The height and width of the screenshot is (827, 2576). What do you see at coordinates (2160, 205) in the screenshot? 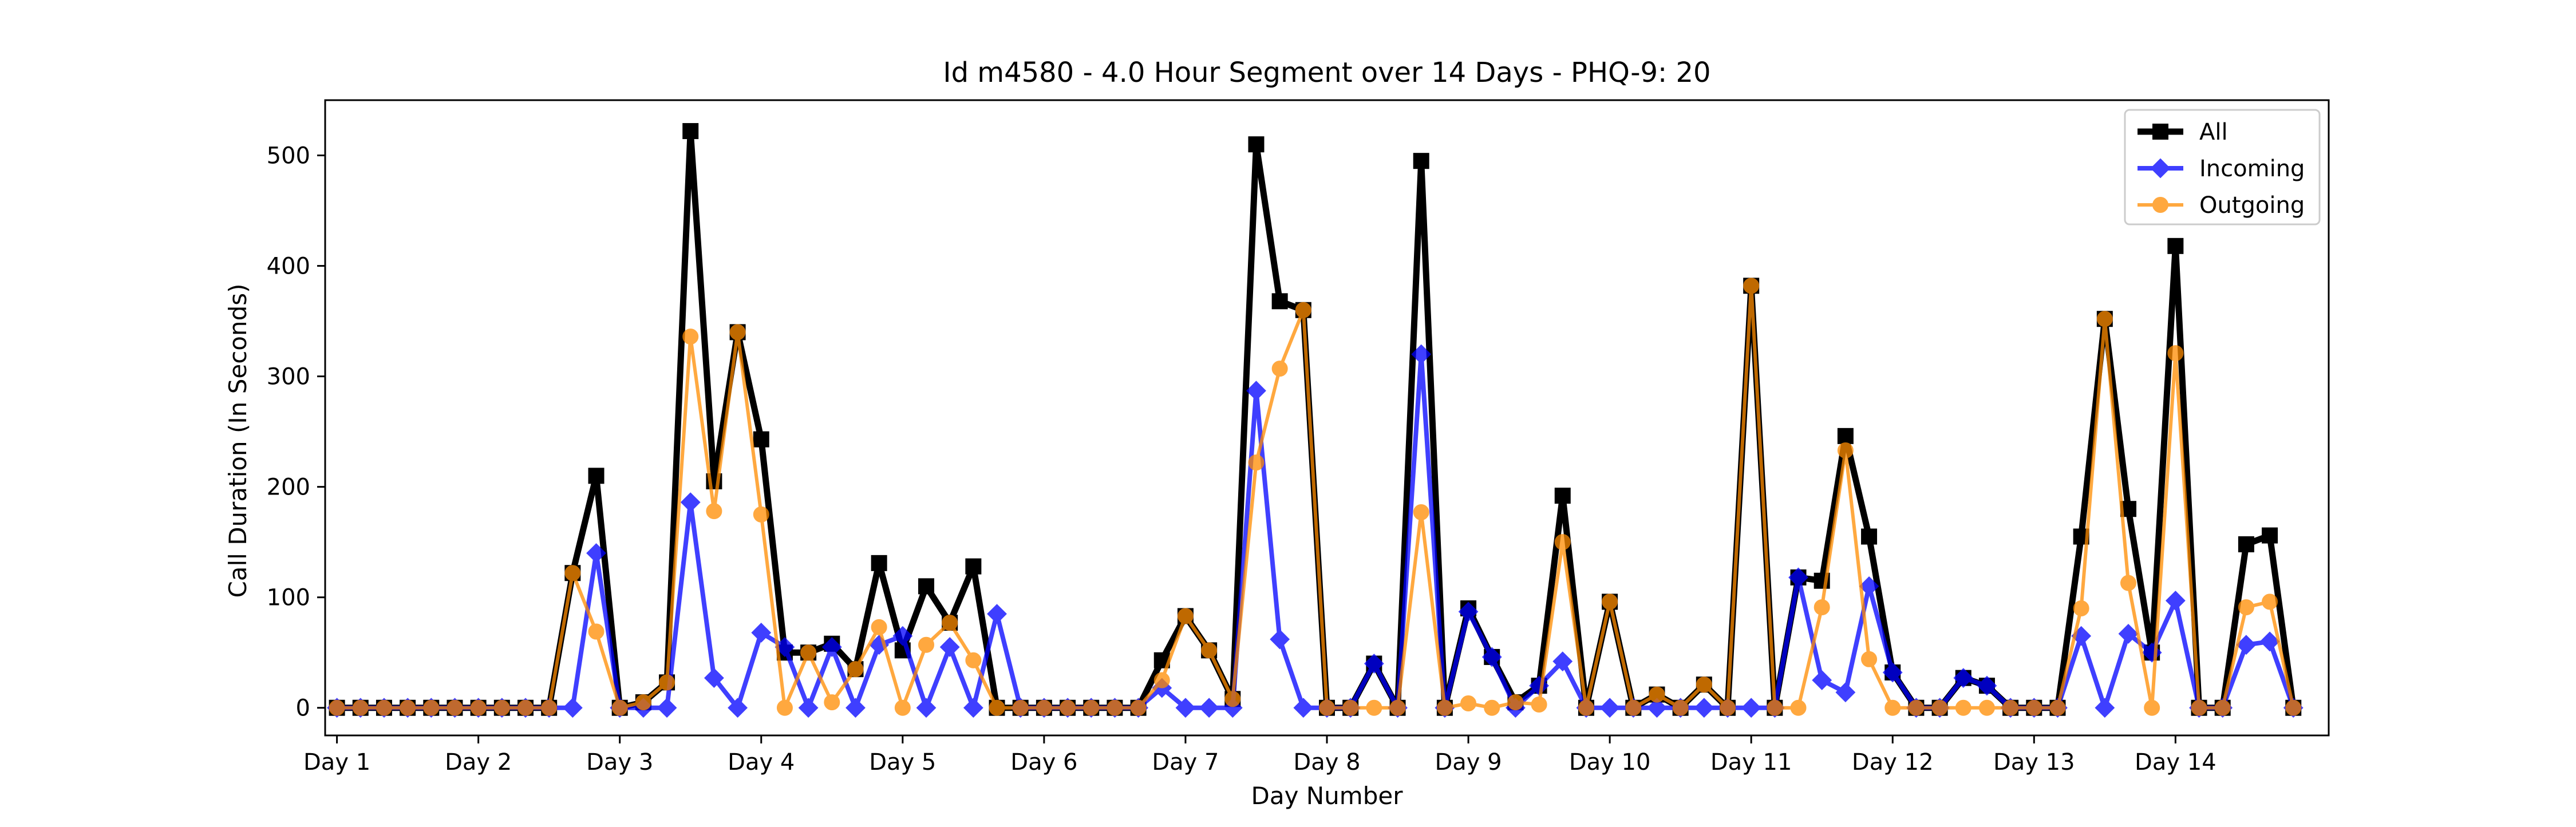
I see `legend-item-outgoing` at bounding box center [2160, 205].